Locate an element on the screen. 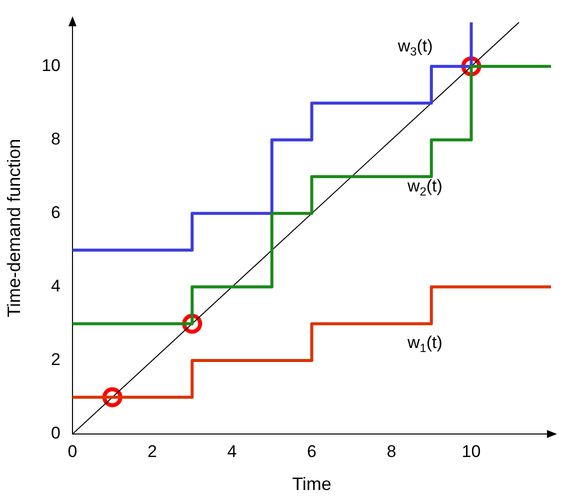 The image size is (563, 500). y-tick-label: 10 is located at coordinates (51, 66).